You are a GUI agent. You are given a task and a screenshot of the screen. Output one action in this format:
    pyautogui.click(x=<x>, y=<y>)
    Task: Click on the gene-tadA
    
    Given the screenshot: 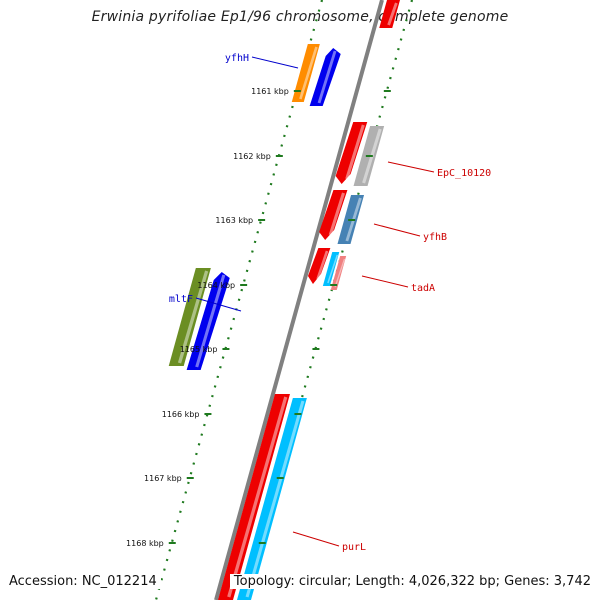 What is the action you would take?
    pyautogui.click(x=338, y=273)
    